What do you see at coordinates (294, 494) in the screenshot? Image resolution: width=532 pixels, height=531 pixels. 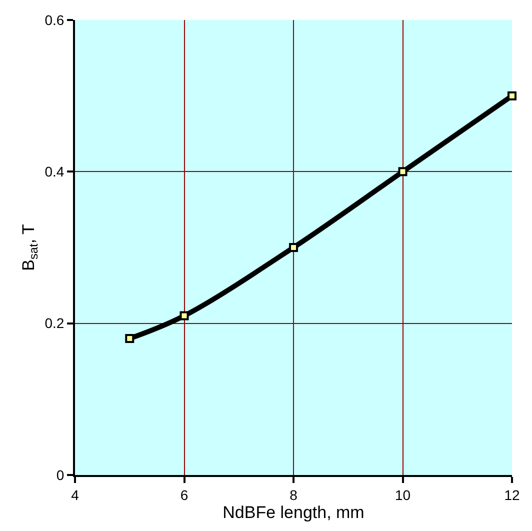 I see `x-tick-label: 8` at bounding box center [294, 494].